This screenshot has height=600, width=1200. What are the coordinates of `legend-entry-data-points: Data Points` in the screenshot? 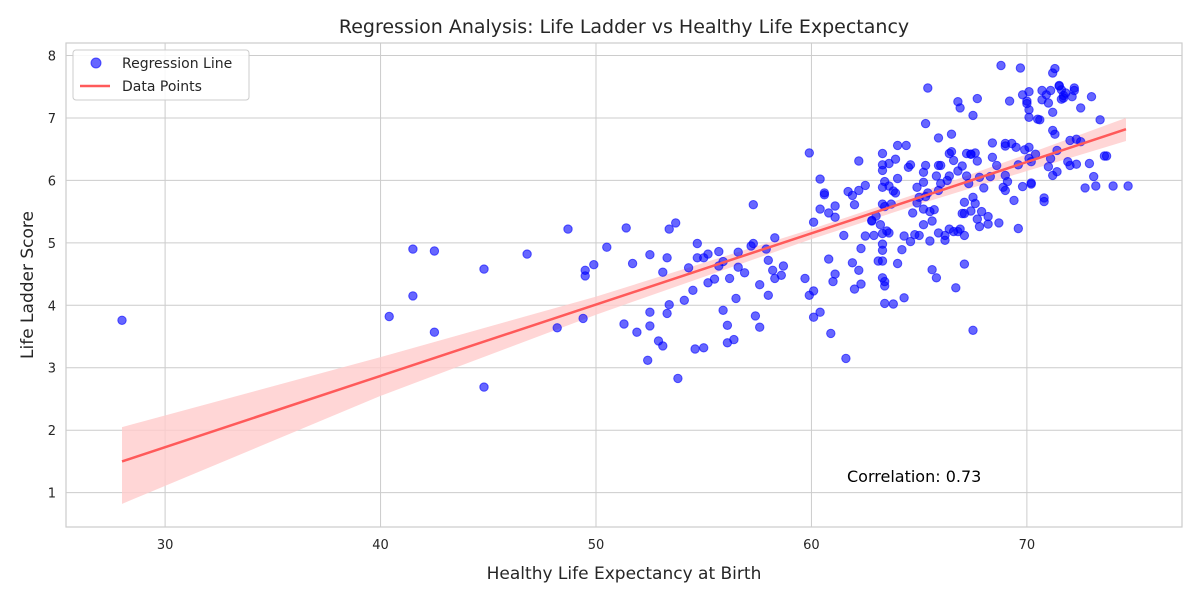 It's located at (162, 87).